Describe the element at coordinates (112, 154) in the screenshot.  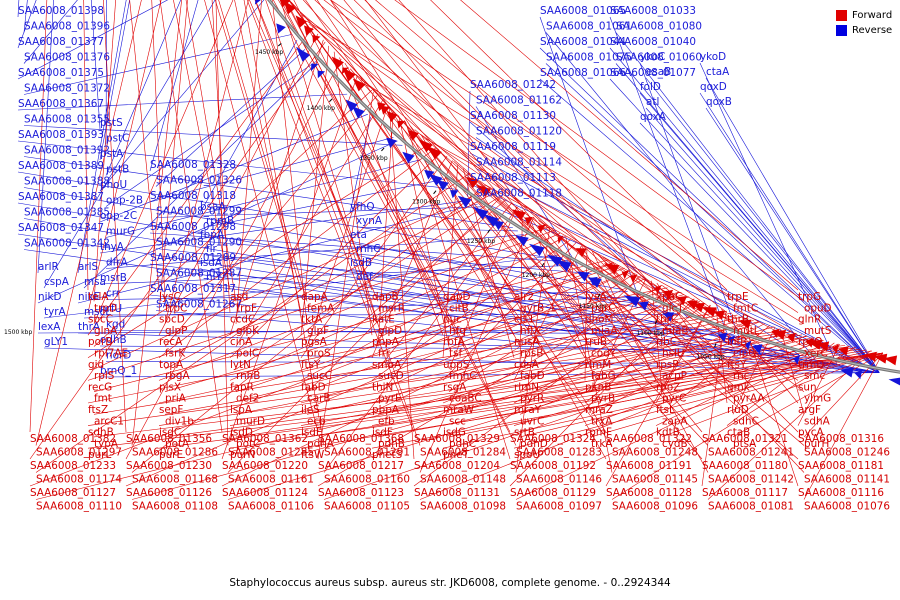
I see `gene-label: pstA` at that location.